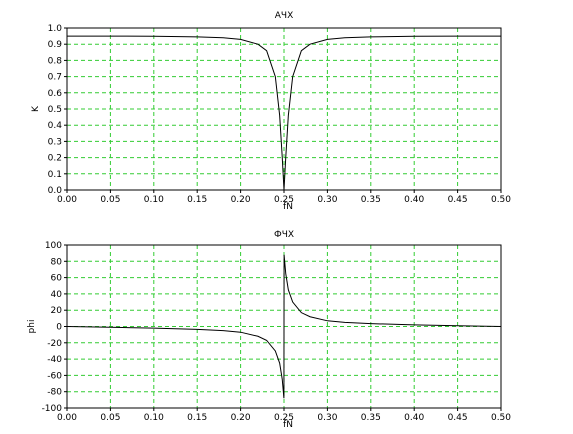 The width and height of the screenshot is (573, 434). I want to click on y-tick-label: 40, so click(57, 295).